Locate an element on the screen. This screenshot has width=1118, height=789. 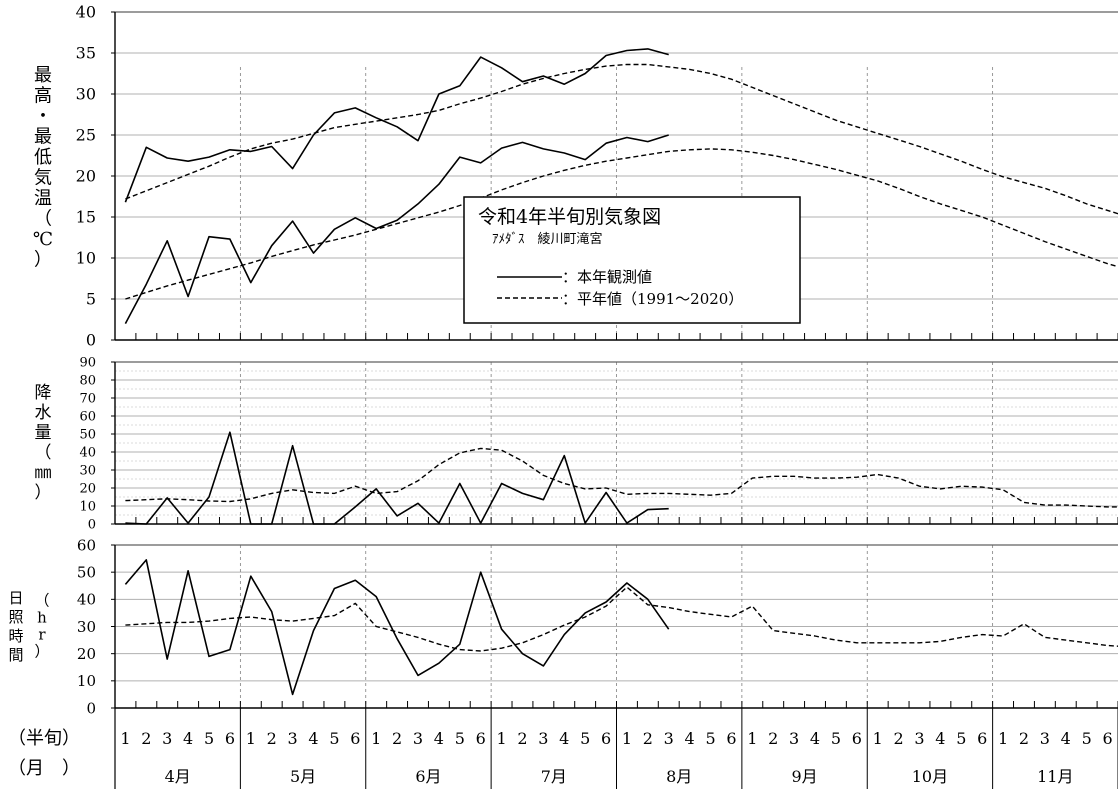
series-line-sunshine-solid is located at coordinates (397, 627).